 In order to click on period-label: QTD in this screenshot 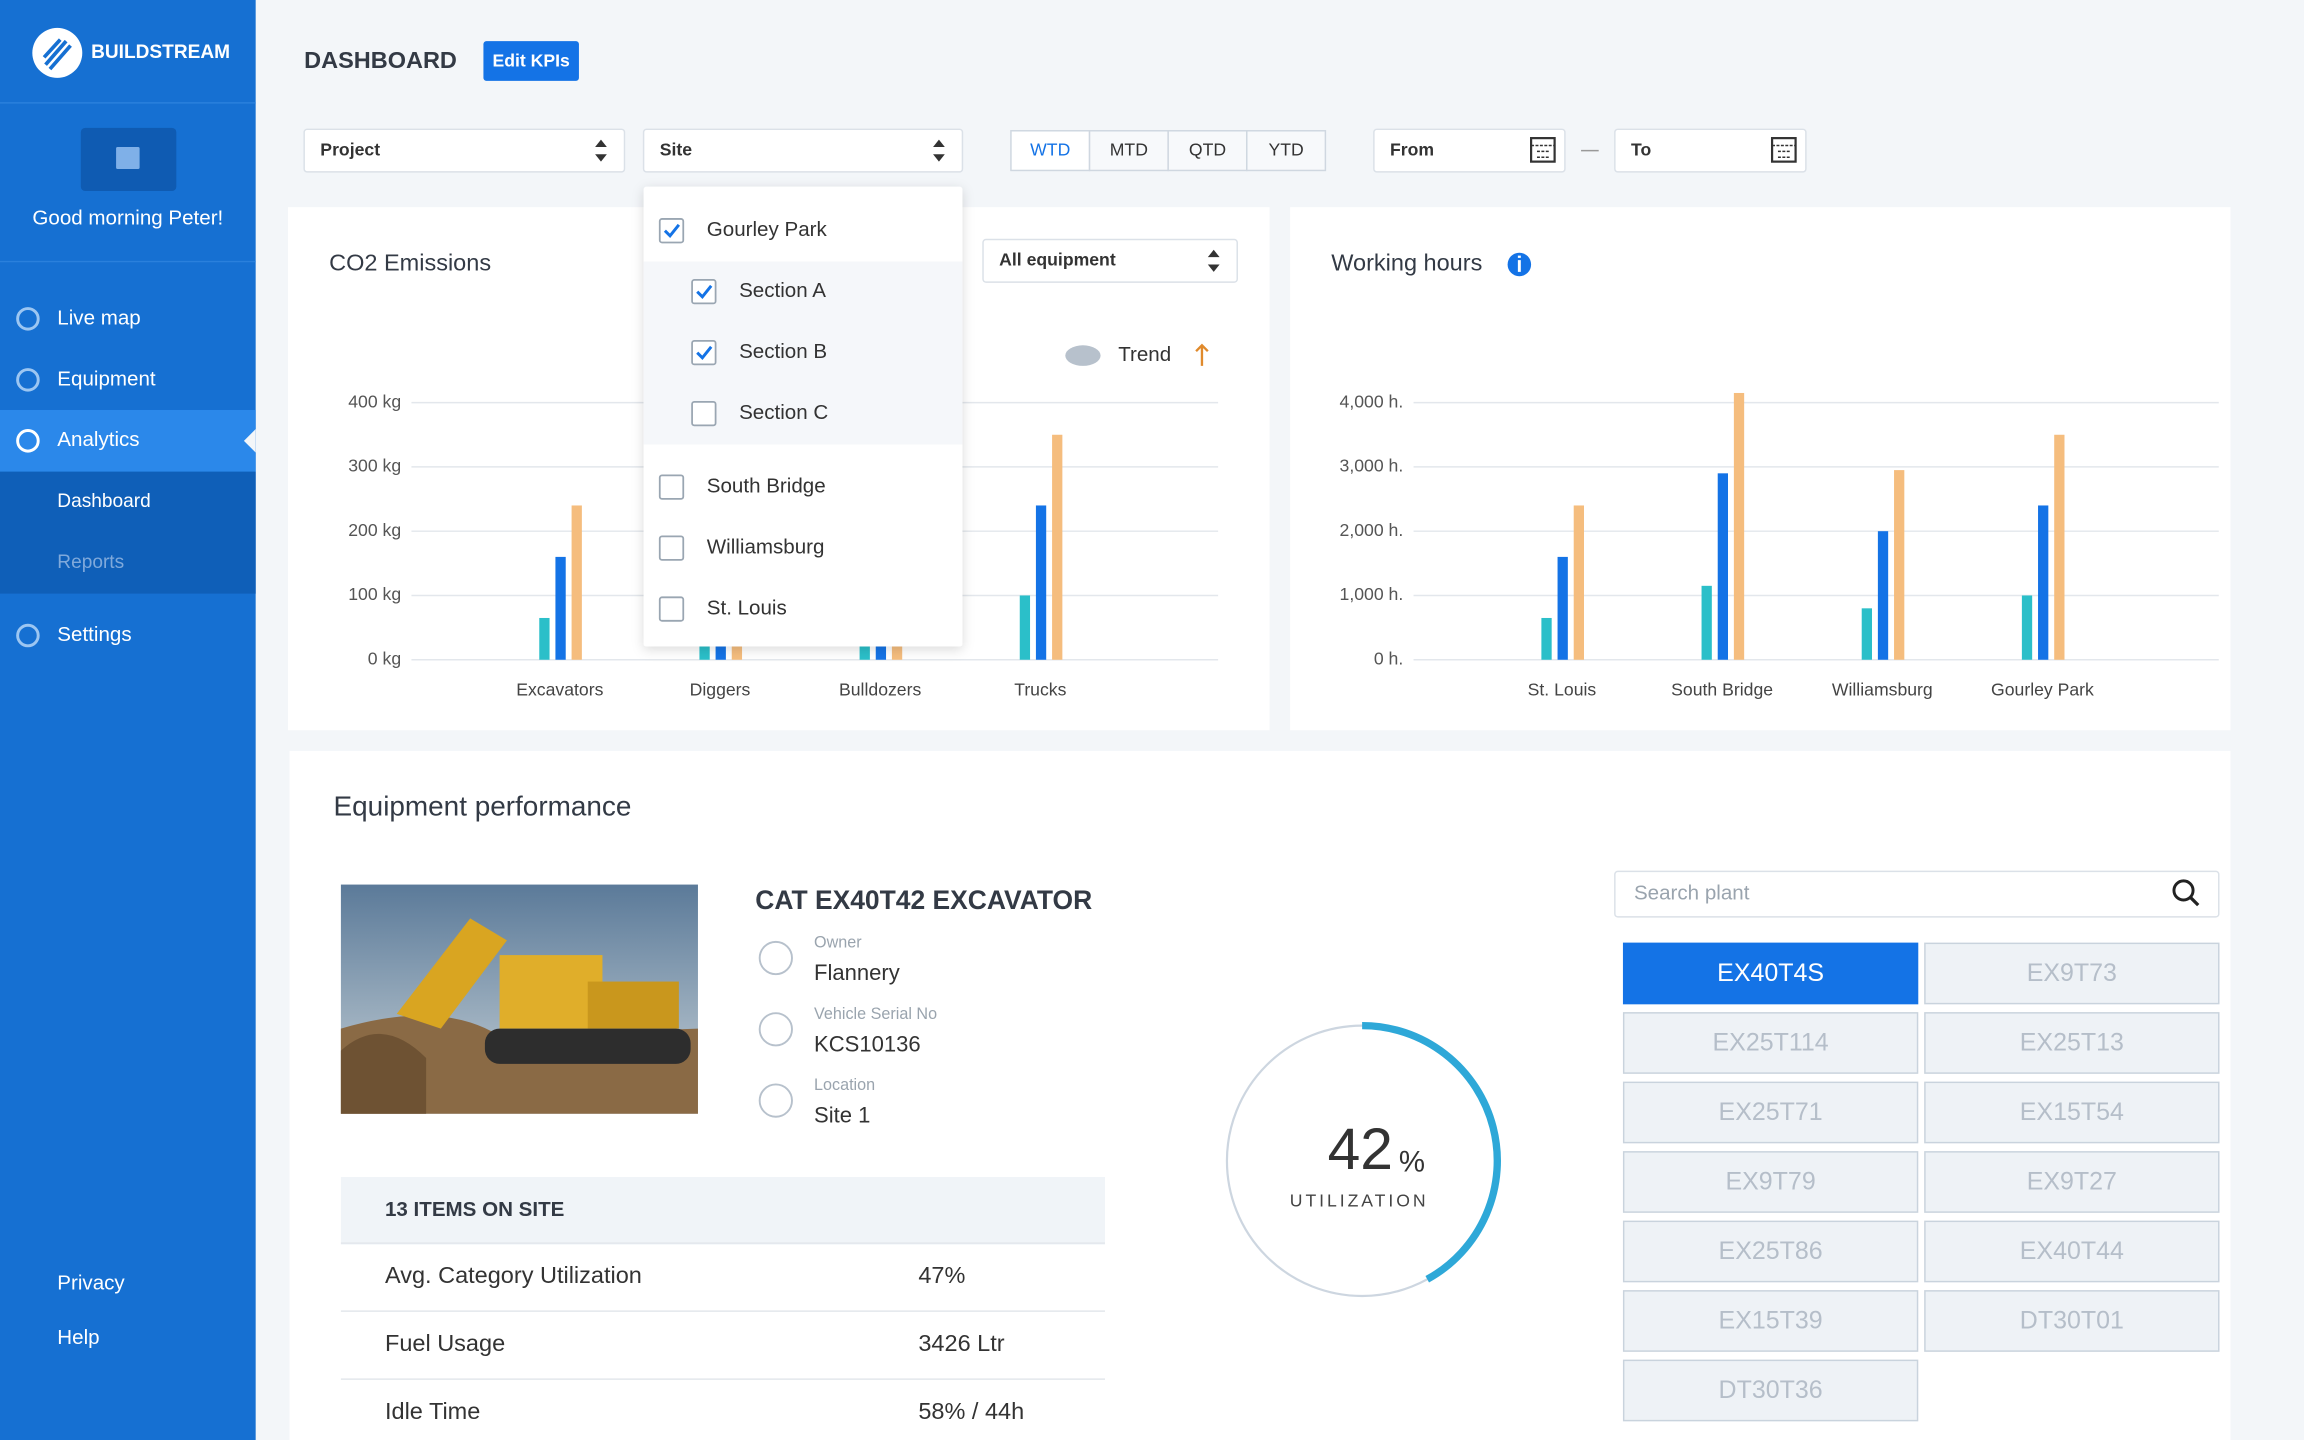, I will do `click(1207, 149)`.